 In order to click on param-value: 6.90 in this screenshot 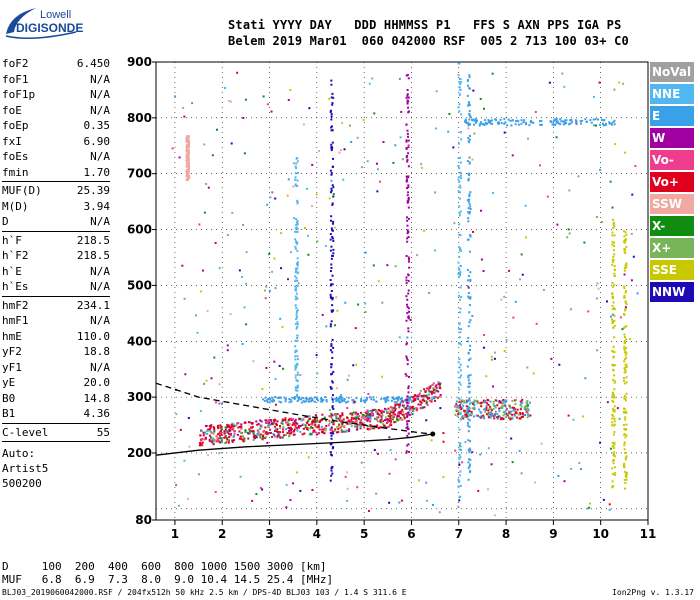, I will do `click(97, 141)`.